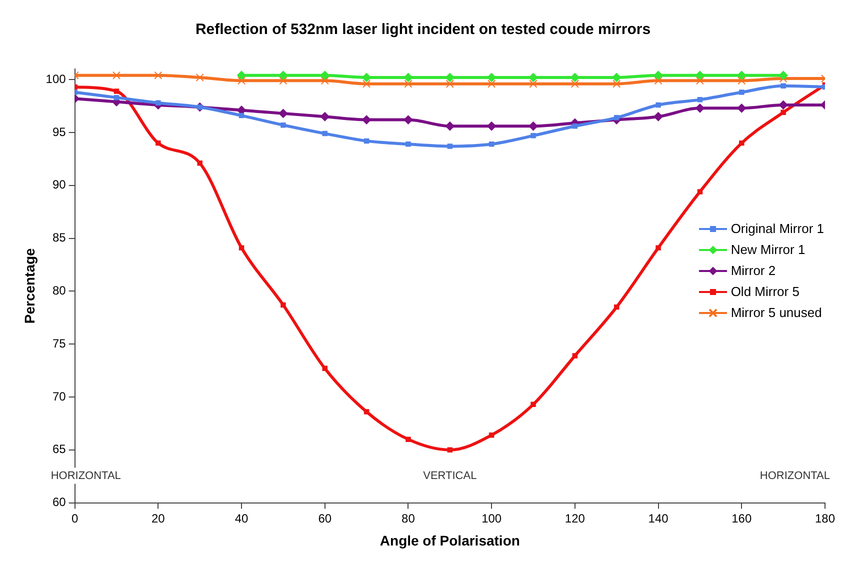  Describe the element at coordinates (59, 396) in the screenshot. I see `y-tick-label: 70` at that location.